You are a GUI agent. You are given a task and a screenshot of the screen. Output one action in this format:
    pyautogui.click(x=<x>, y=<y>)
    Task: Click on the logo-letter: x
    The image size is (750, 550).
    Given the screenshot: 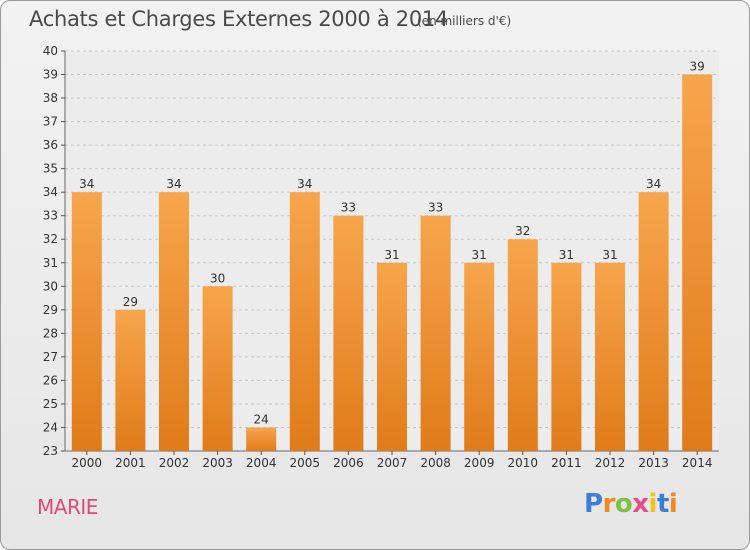 What is the action you would take?
    pyautogui.click(x=640, y=504)
    